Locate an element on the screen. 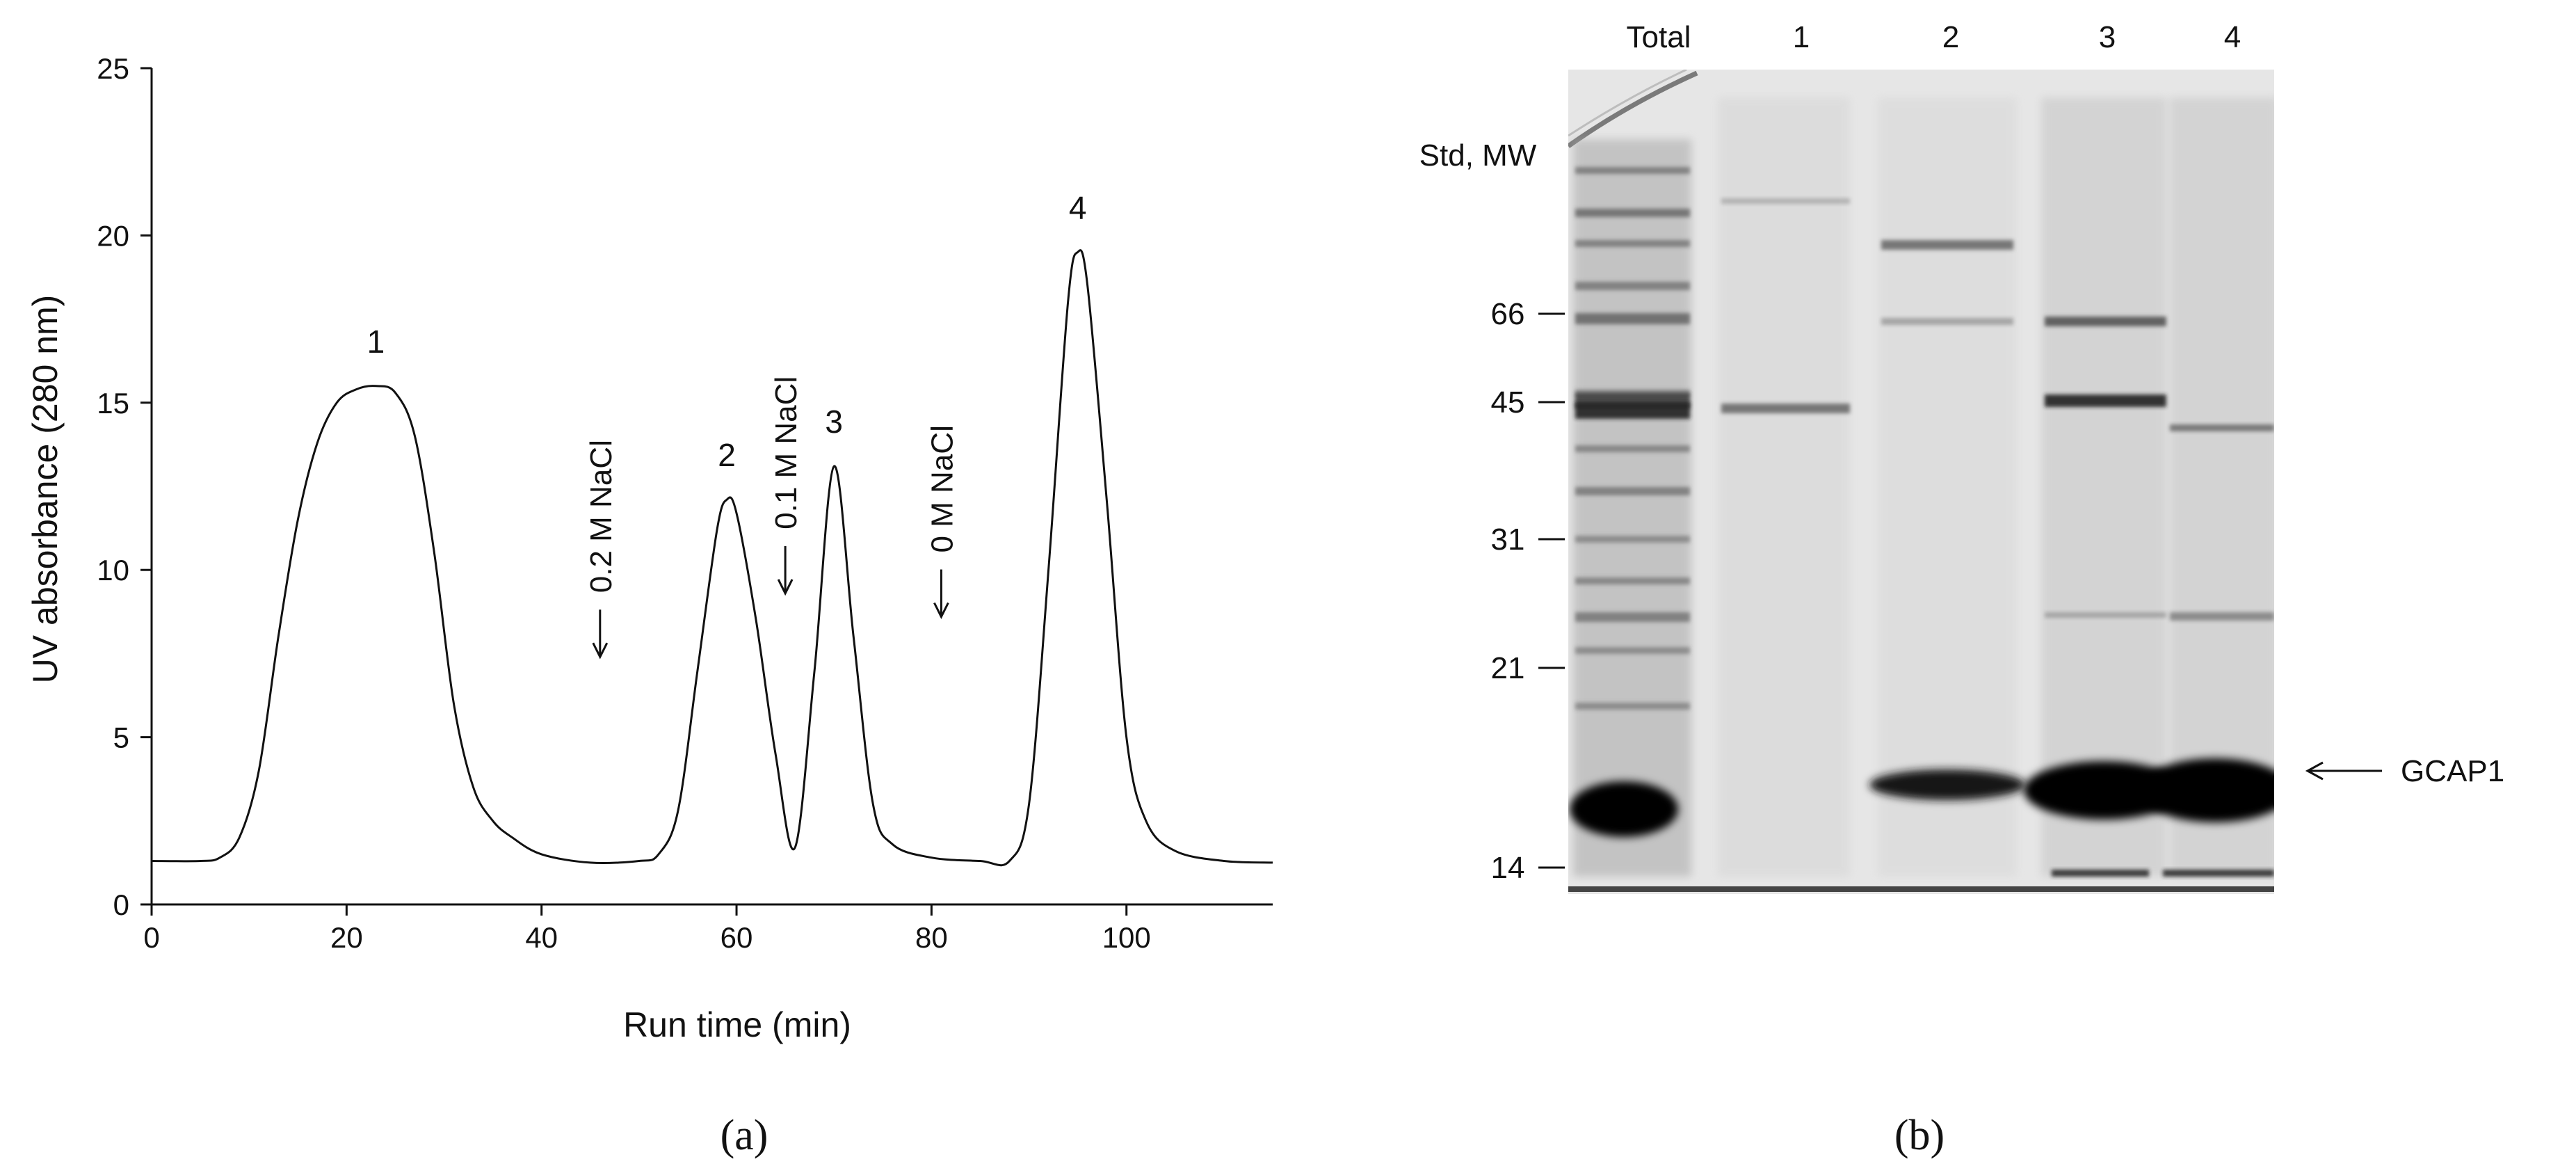  y-tick-label: 0 is located at coordinates (121, 905).